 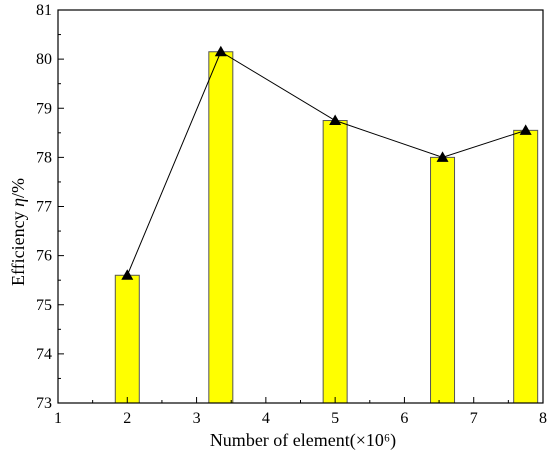 I want to click on y-tick-label: 76, so click(x=44, y=256).